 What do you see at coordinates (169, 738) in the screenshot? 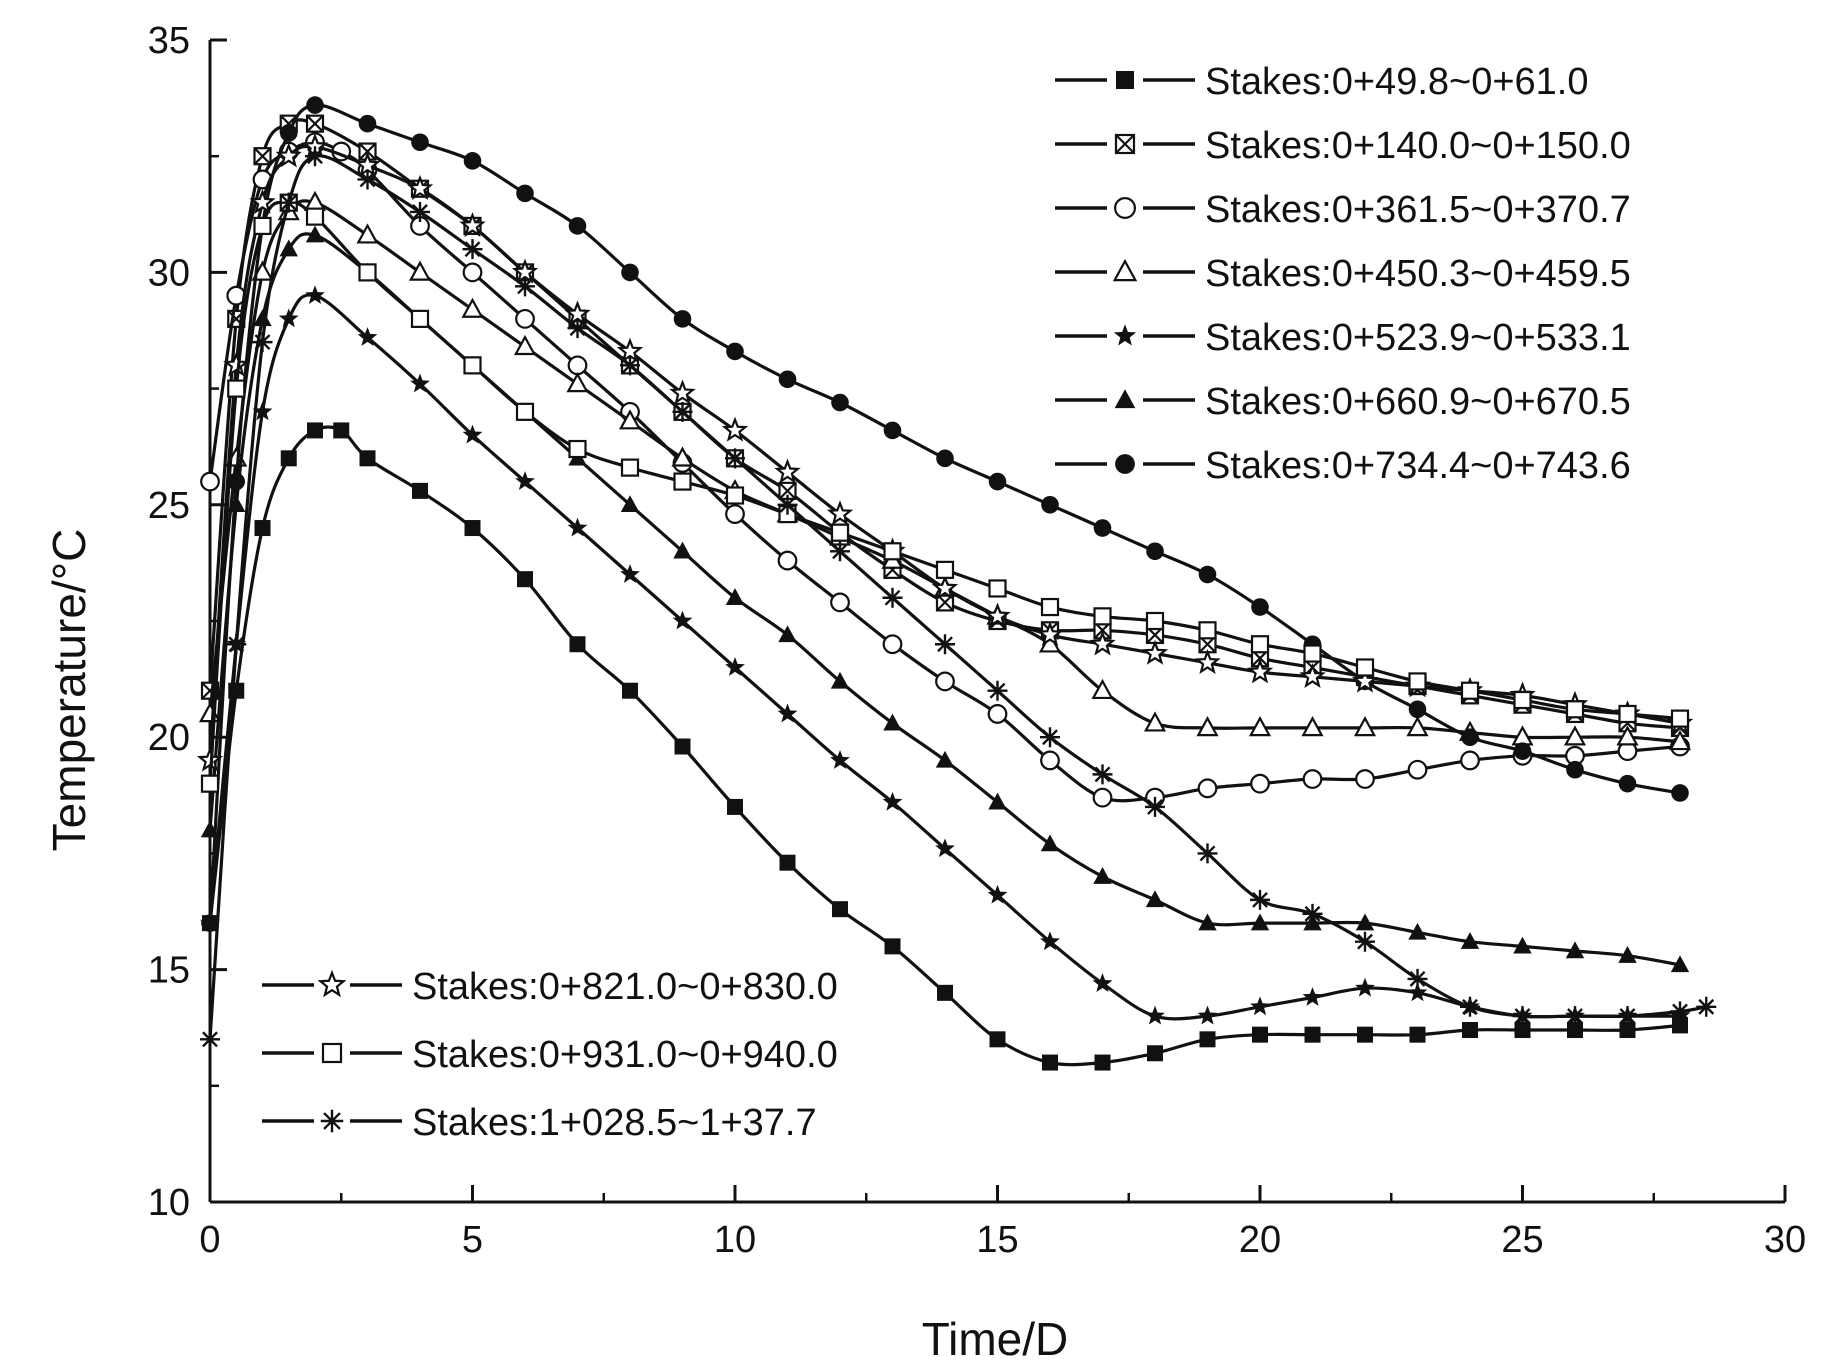
I see `y-tick-label: 20` at bounding box center [169, 738].